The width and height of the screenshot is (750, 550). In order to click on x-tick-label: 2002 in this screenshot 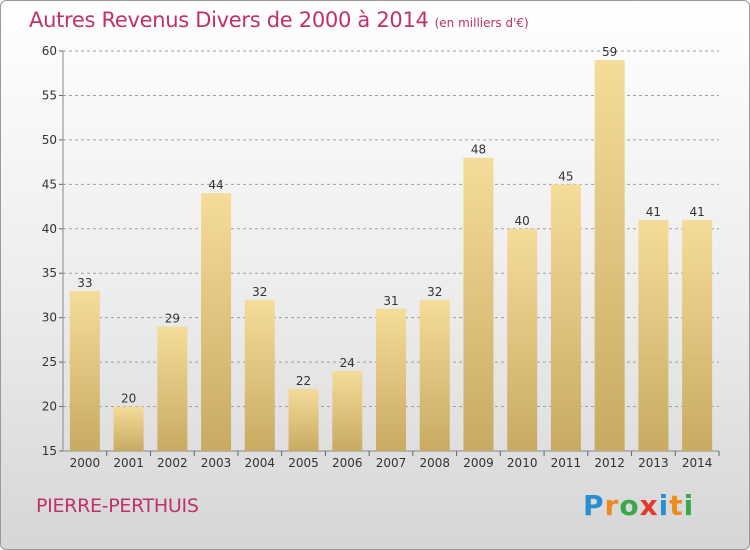, I will do `click(172, 463)`.